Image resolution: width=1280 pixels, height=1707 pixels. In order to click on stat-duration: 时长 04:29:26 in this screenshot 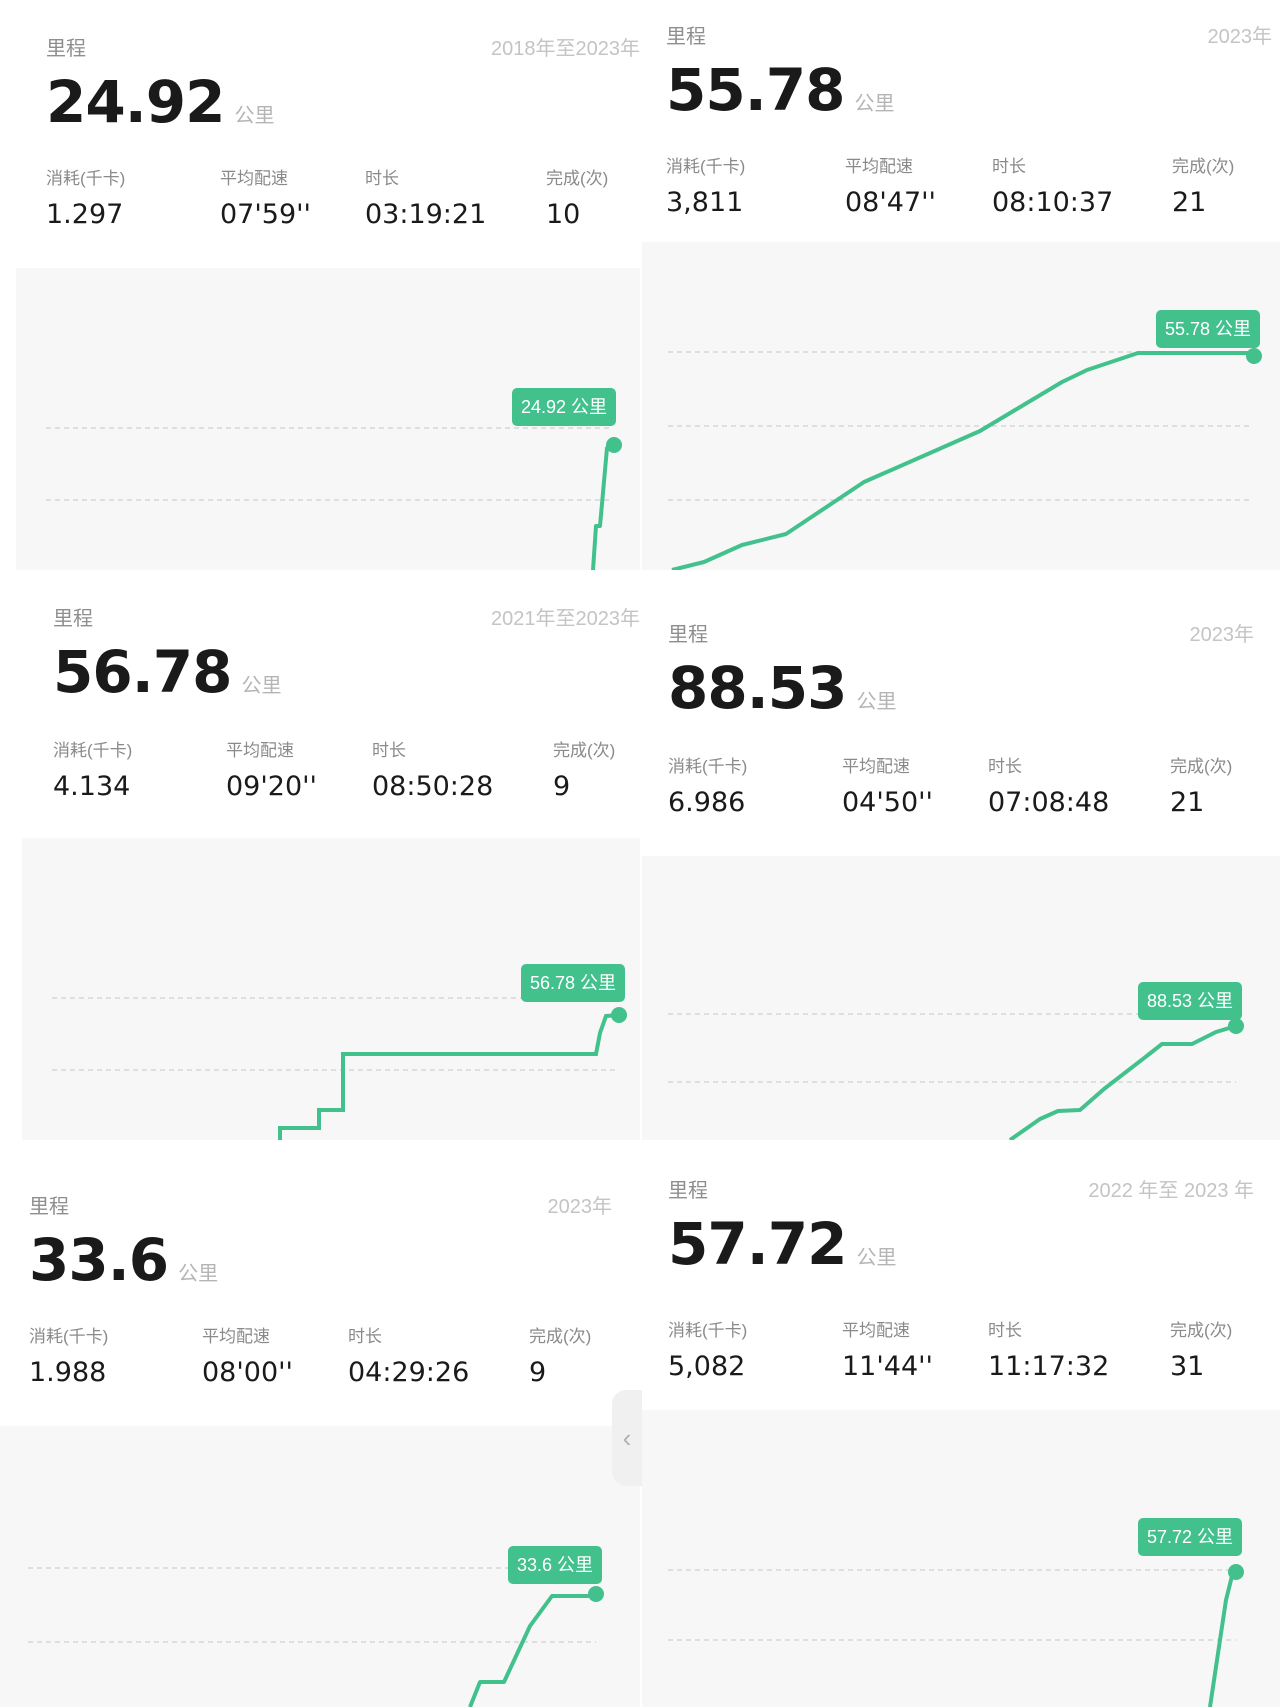, I will do `click(408, 1355)`.